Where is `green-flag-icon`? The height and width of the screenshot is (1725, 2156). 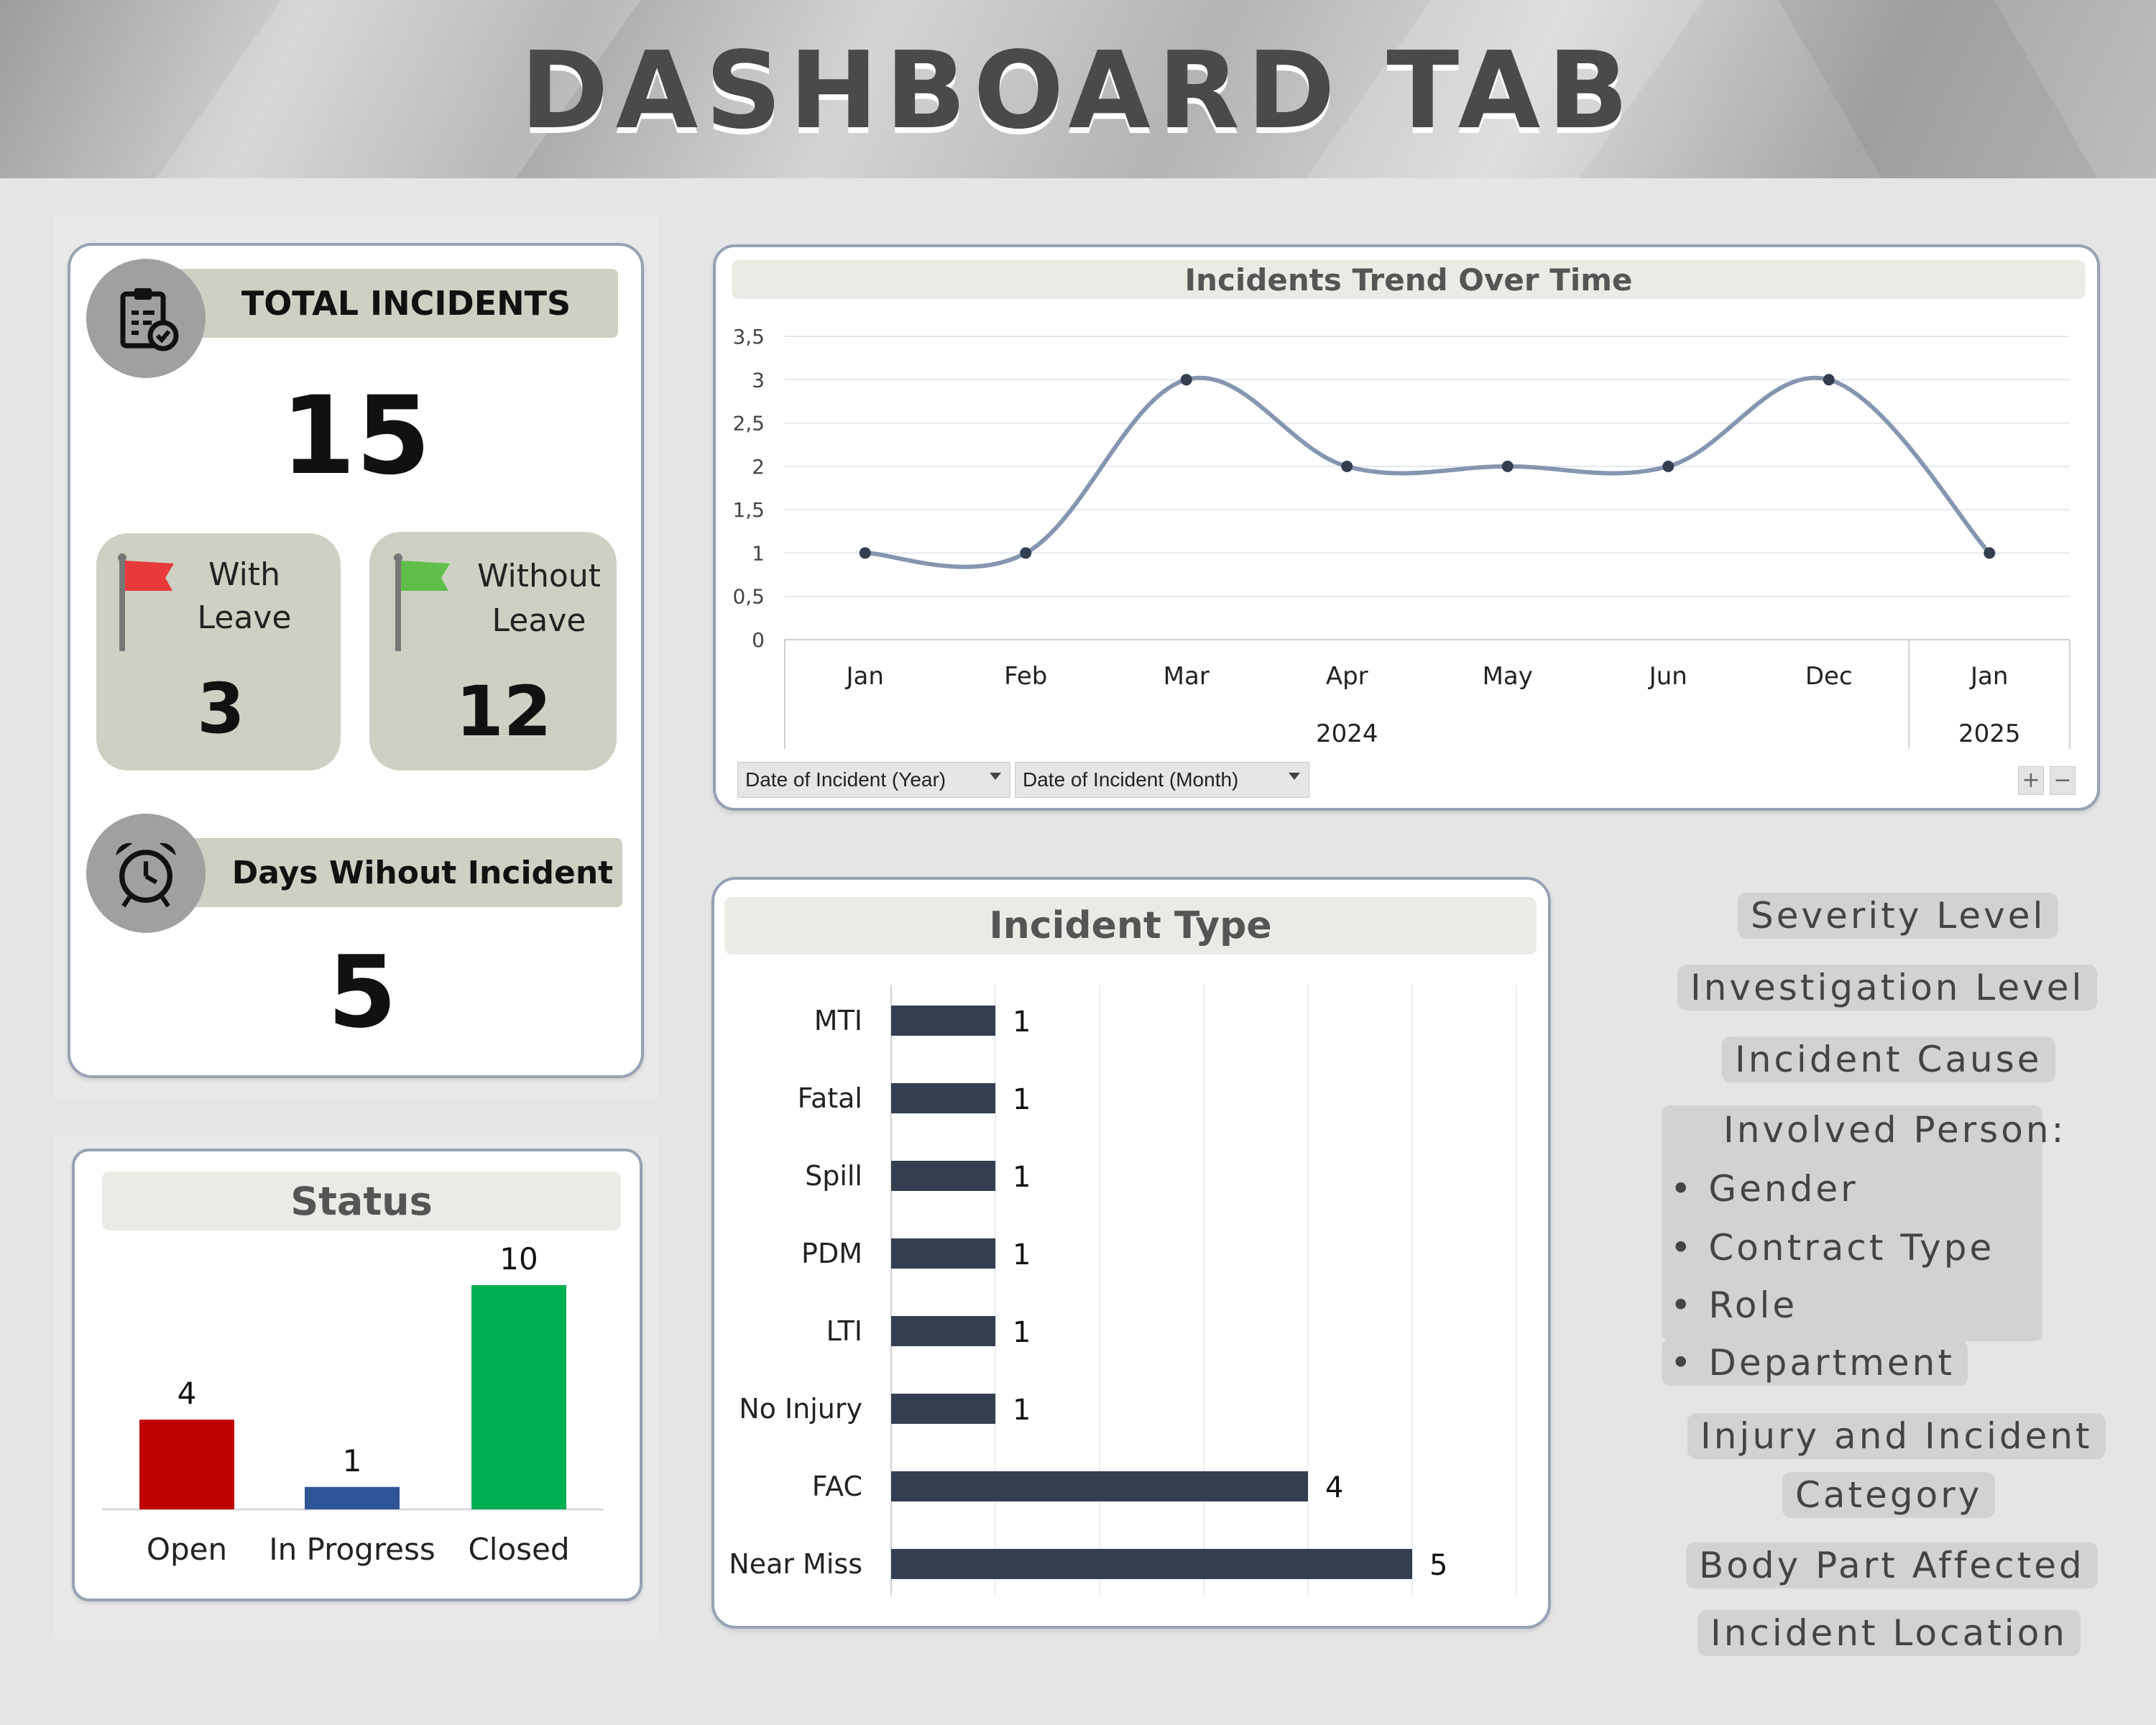 green-flag-icon is located at coordinates (422, 602).